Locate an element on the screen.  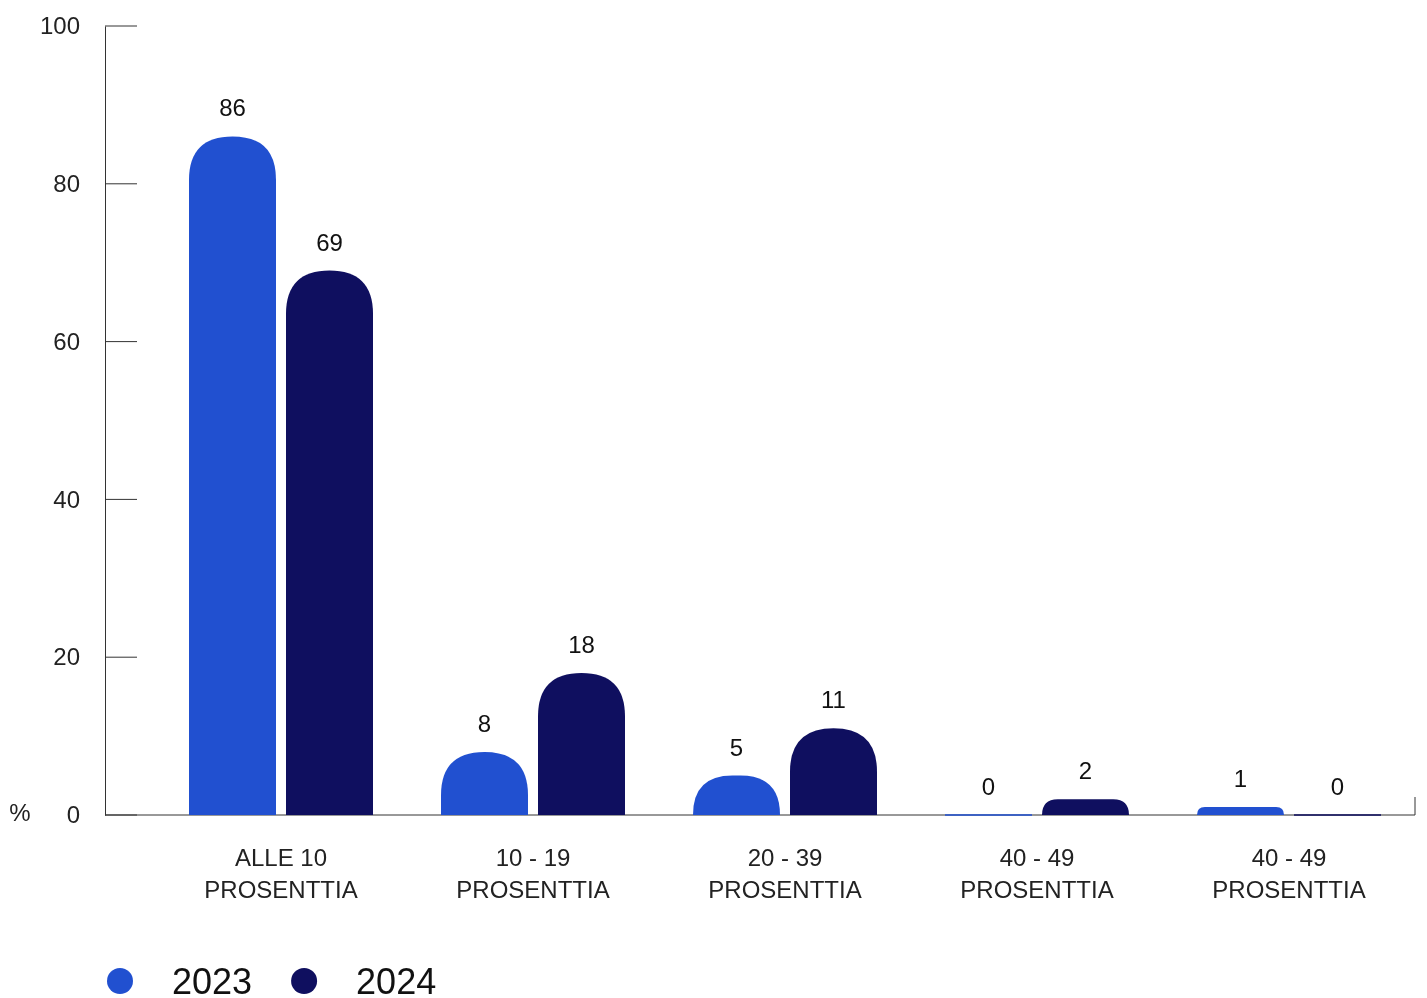
data-label: 5 is located at coordinates (736, 747).